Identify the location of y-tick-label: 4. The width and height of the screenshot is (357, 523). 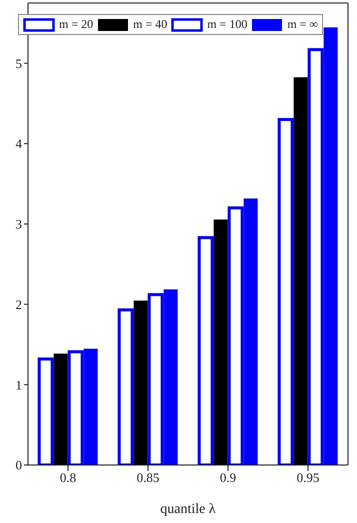
(19, 144).